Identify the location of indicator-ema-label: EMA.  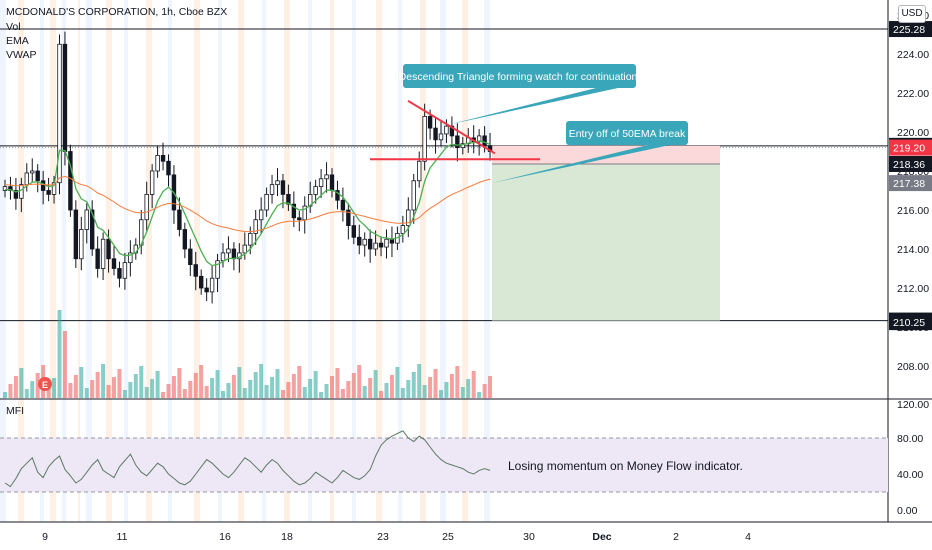
(17, 41).